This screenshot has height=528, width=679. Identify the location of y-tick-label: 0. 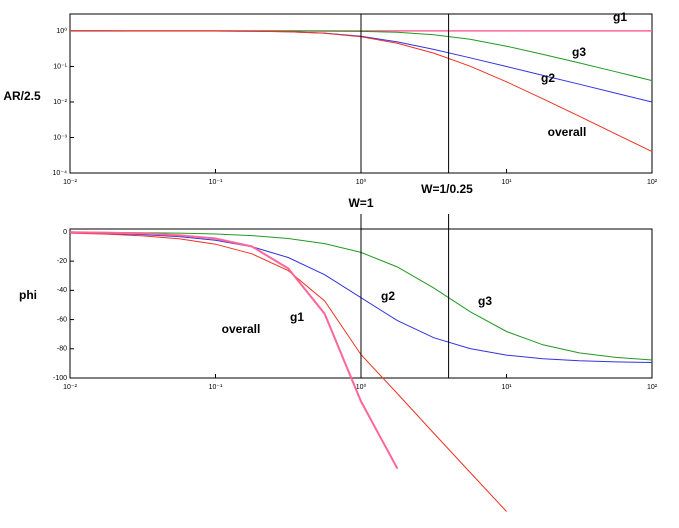
(65, 232).